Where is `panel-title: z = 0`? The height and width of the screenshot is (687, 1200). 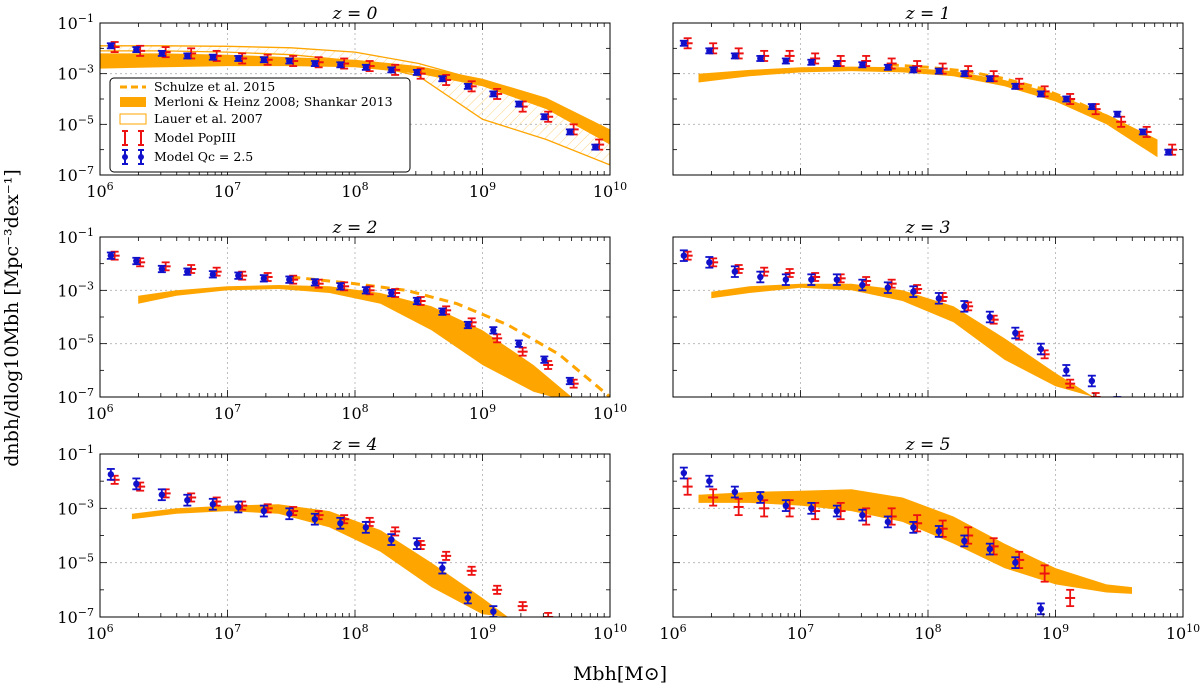
panel-title: z = 0 is located at coordinates (355, 14).